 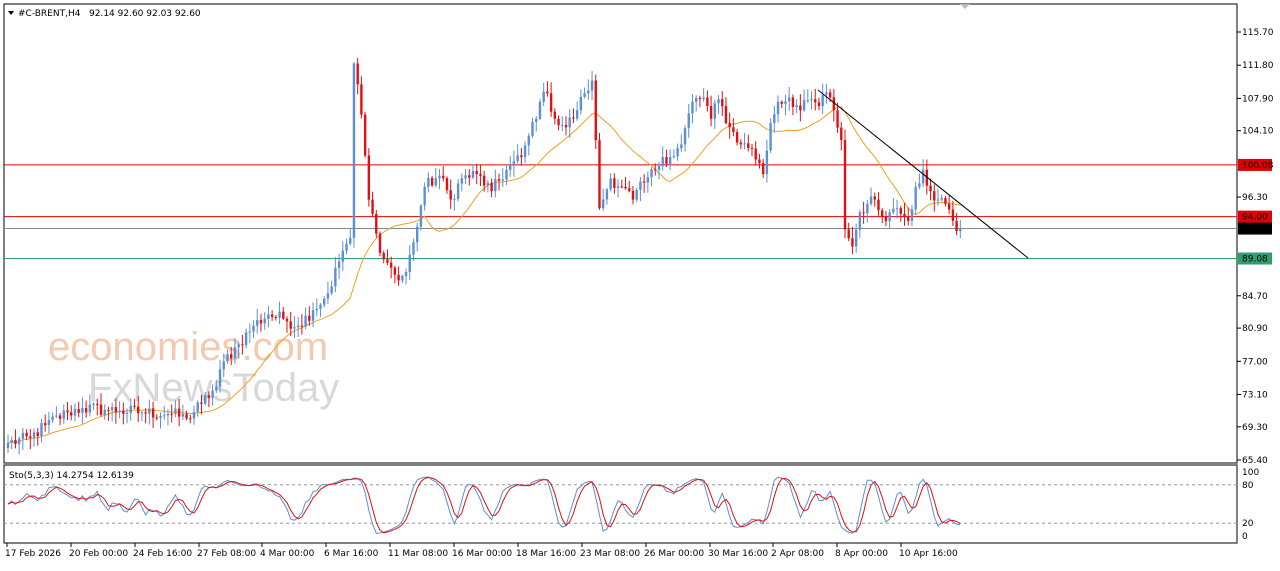 What do you see at coordinates (1255, 329) in the screenshot?
I see `y-tick-label: 80.90` at bounding box center [1255, 329].